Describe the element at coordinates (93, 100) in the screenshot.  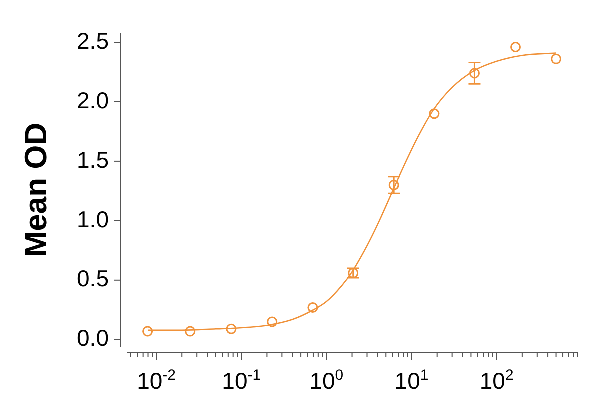
I see `y-tick-label: 2.0` at that location.